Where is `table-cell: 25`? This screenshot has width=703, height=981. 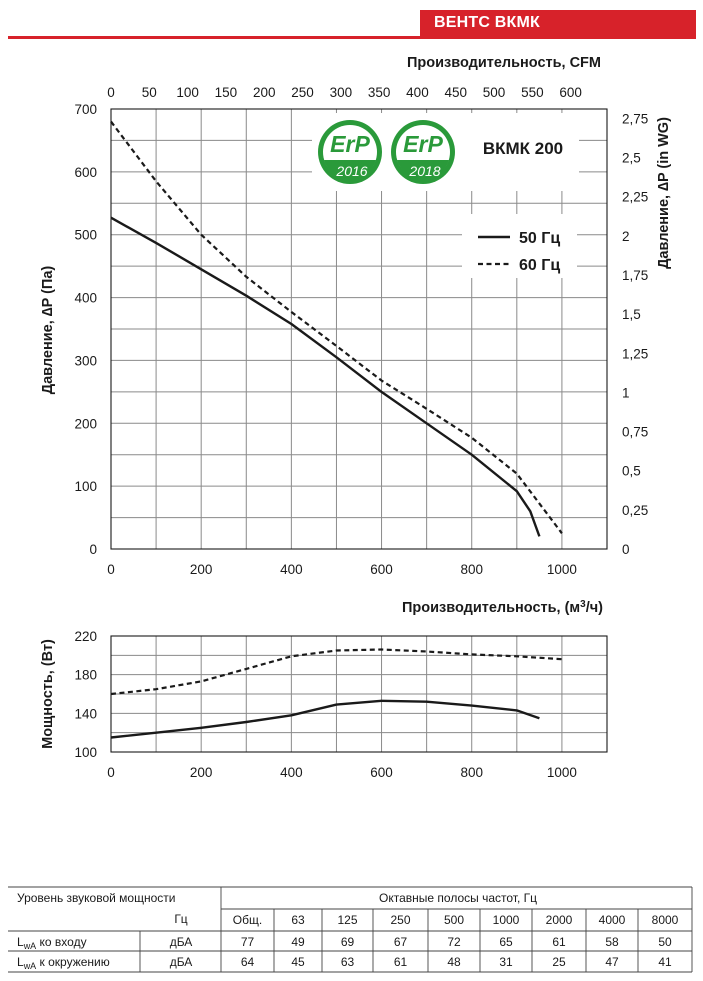
table-cell: 25 is located at coordinates (559, 962).